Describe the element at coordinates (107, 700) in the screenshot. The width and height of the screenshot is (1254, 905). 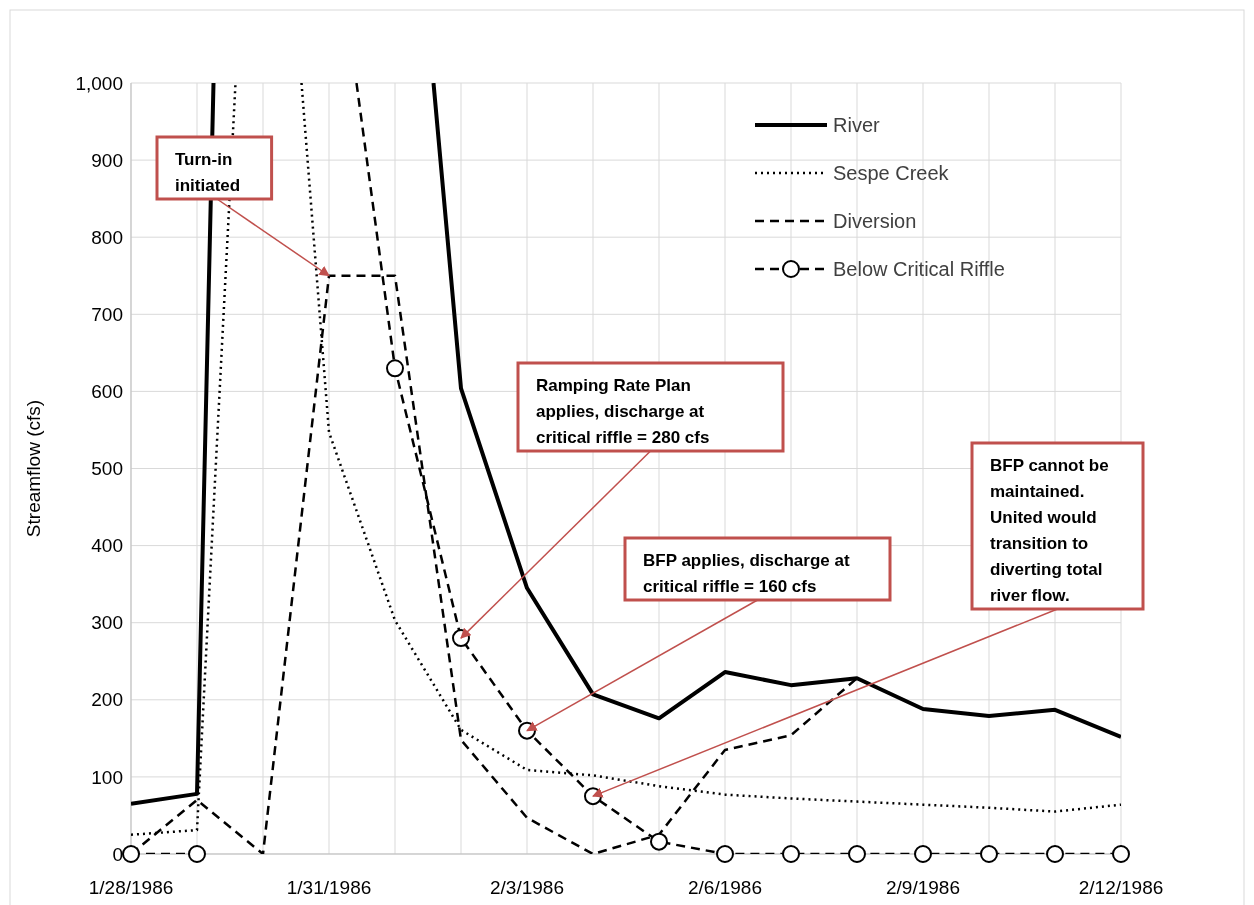
I see `y-tick-label: 200` at that location.